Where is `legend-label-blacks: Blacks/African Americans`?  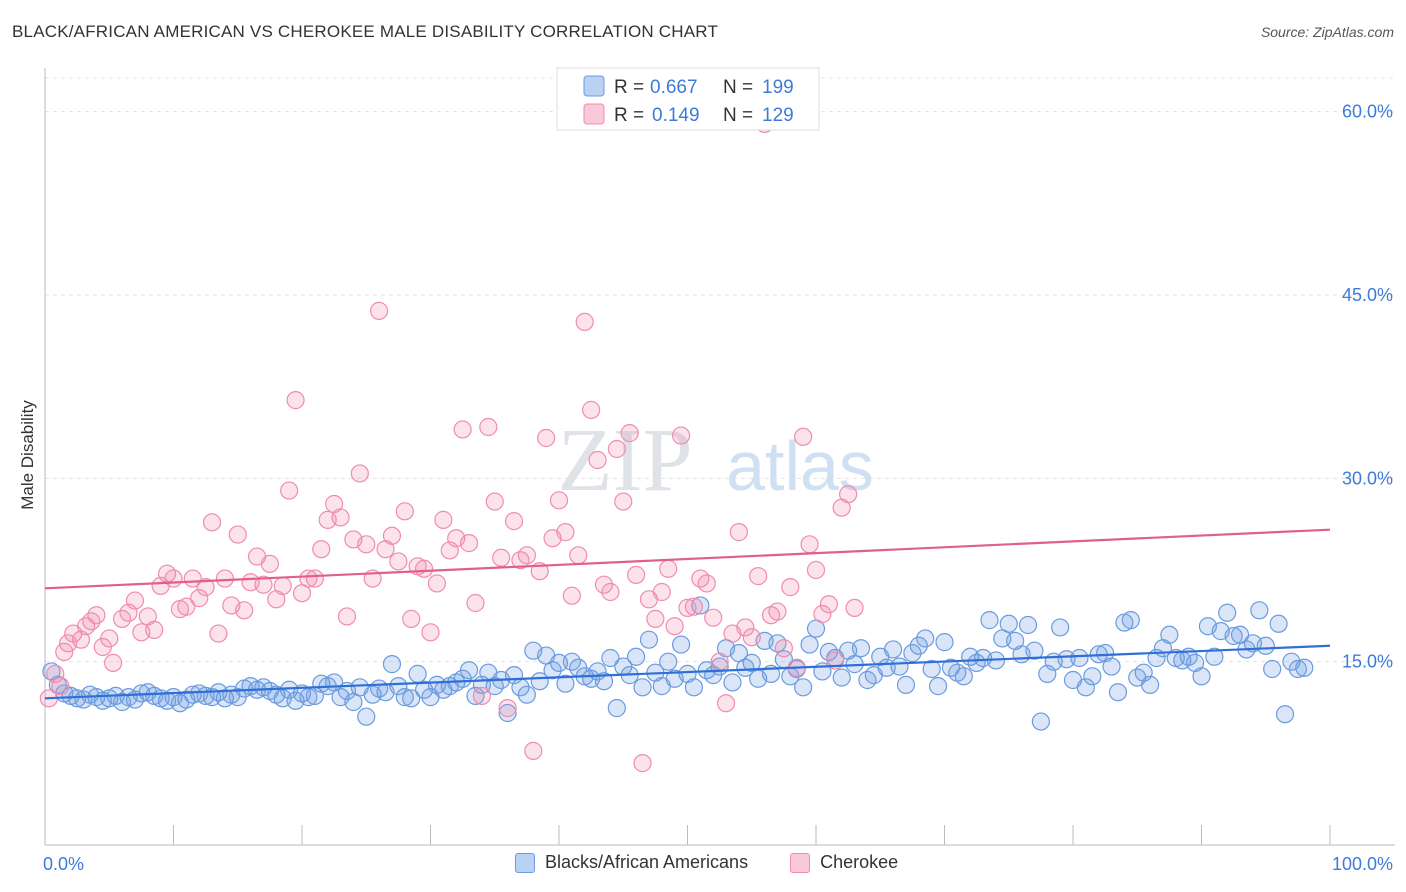 legend-label-blacks: Blacks/African Americans is located at coordinates (647, 862).